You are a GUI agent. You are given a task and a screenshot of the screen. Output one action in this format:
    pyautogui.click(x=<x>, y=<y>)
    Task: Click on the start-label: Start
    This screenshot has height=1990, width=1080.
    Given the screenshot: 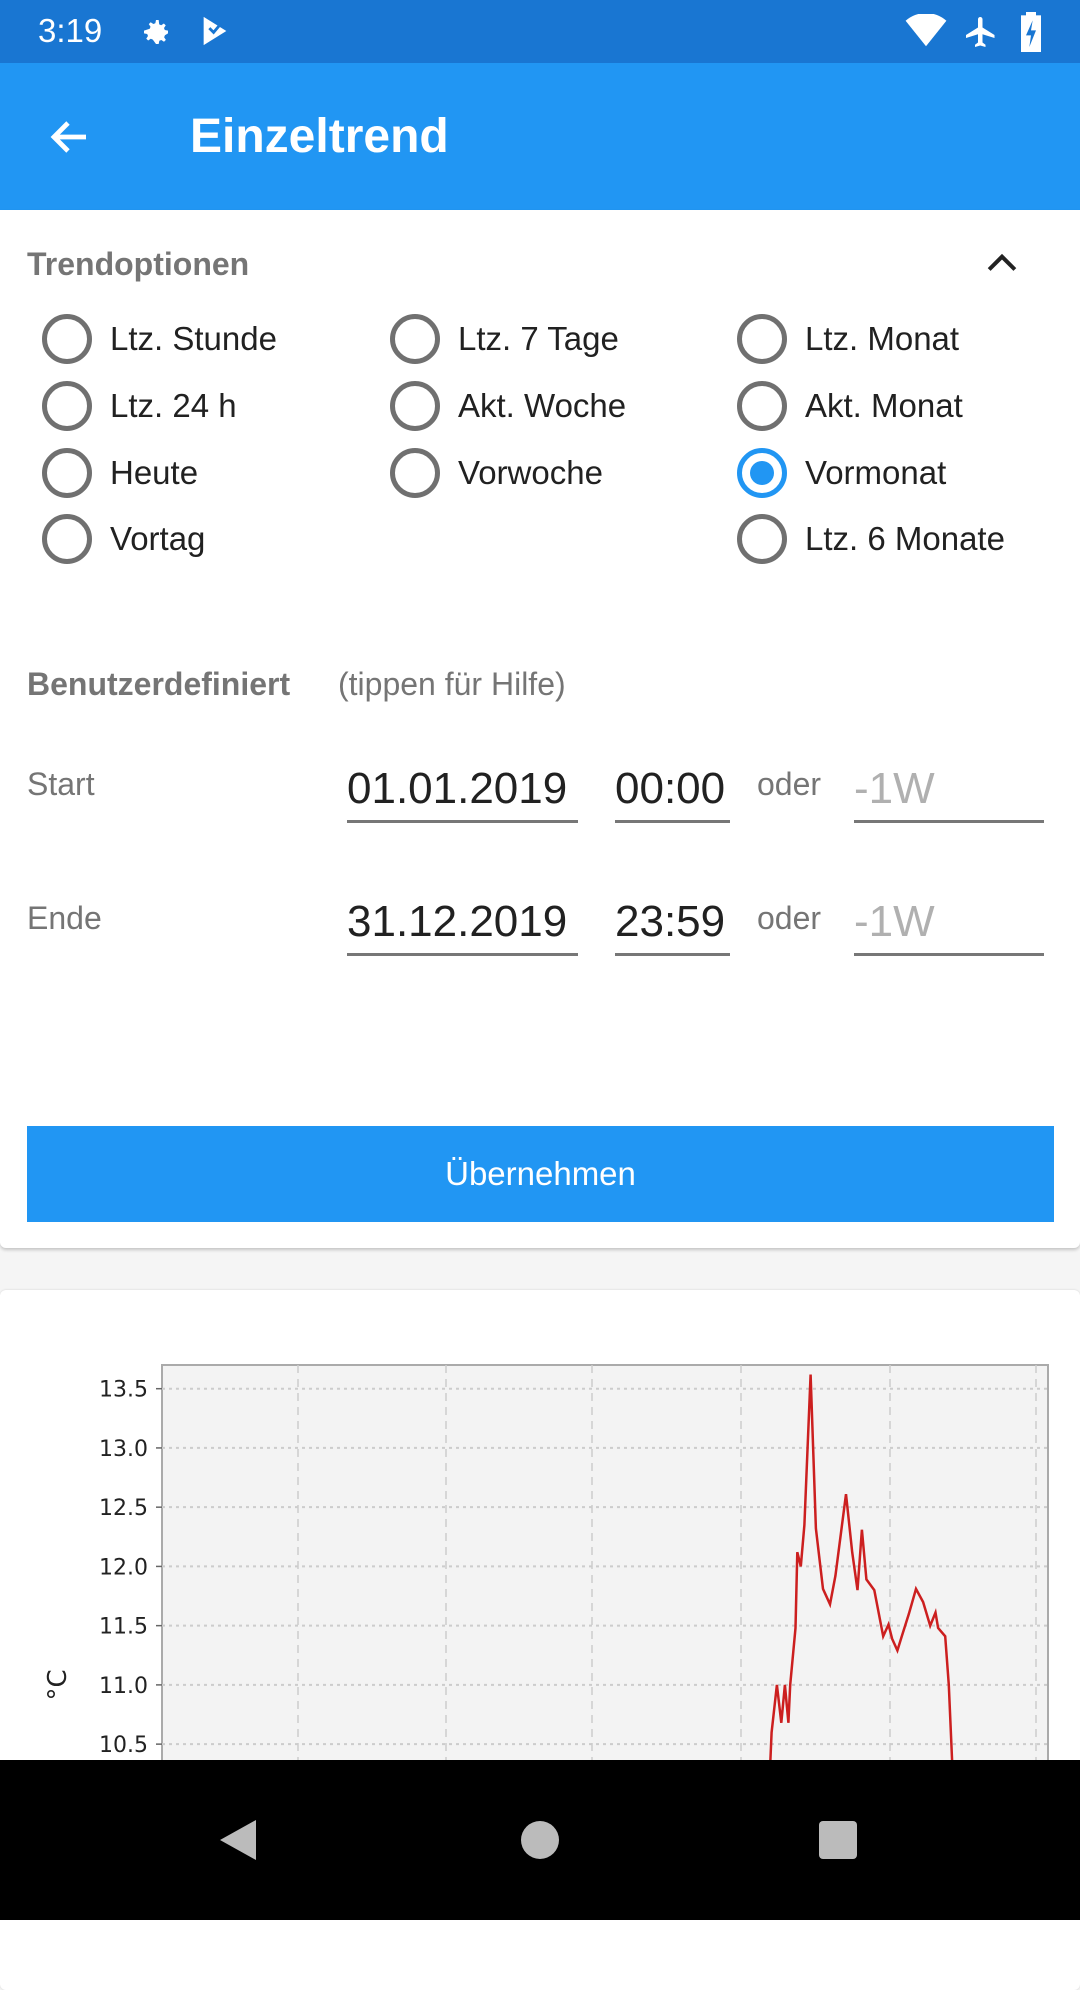 What is the action you would take?
    pyautogui.click(x=61, y=784)
    